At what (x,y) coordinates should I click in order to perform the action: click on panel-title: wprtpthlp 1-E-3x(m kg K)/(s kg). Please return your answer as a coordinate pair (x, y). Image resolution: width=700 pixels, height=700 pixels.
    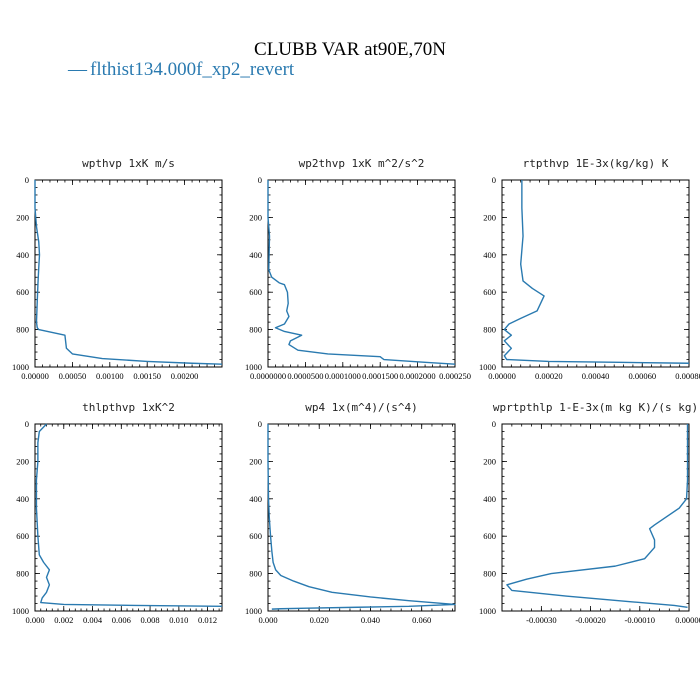
    Looking at the image, I should click on (595, 407).